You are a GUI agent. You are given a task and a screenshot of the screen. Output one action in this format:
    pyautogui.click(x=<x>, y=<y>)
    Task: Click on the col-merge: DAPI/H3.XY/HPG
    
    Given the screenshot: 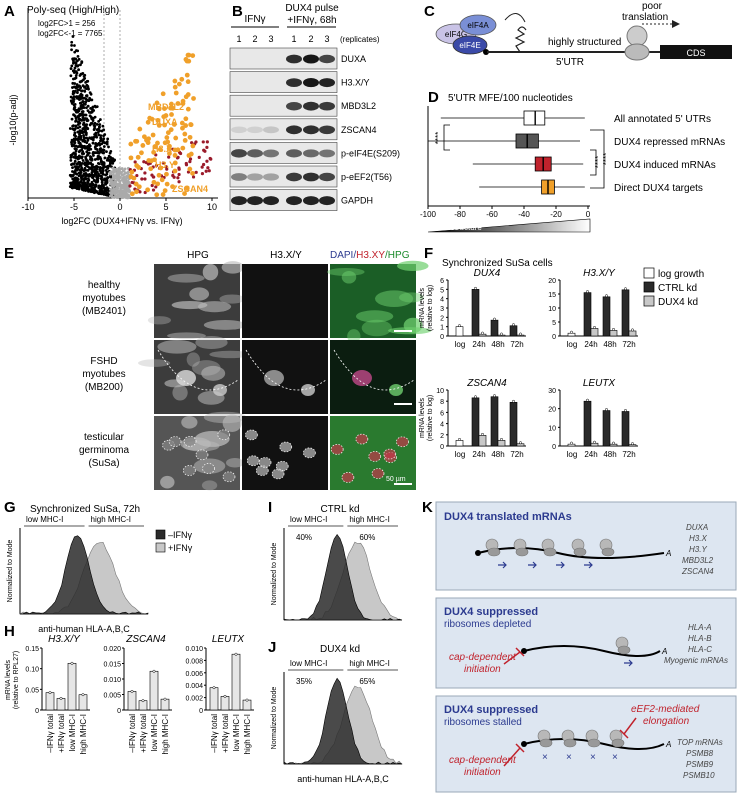 What is the action you would take?
    pyautogui.click(x=370, y=255)
    